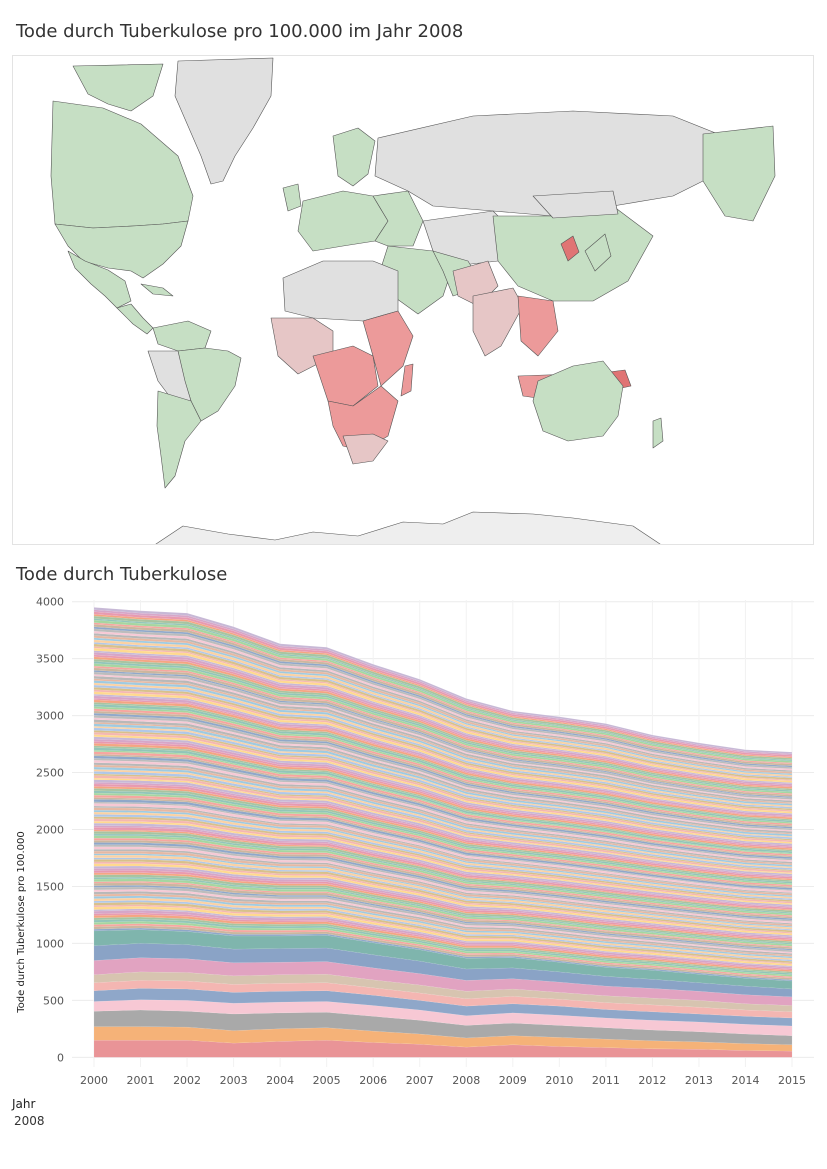 This screenshot has width=827, height=1169. I want to click on x-tick-label: 2013, so click(699, 1080).